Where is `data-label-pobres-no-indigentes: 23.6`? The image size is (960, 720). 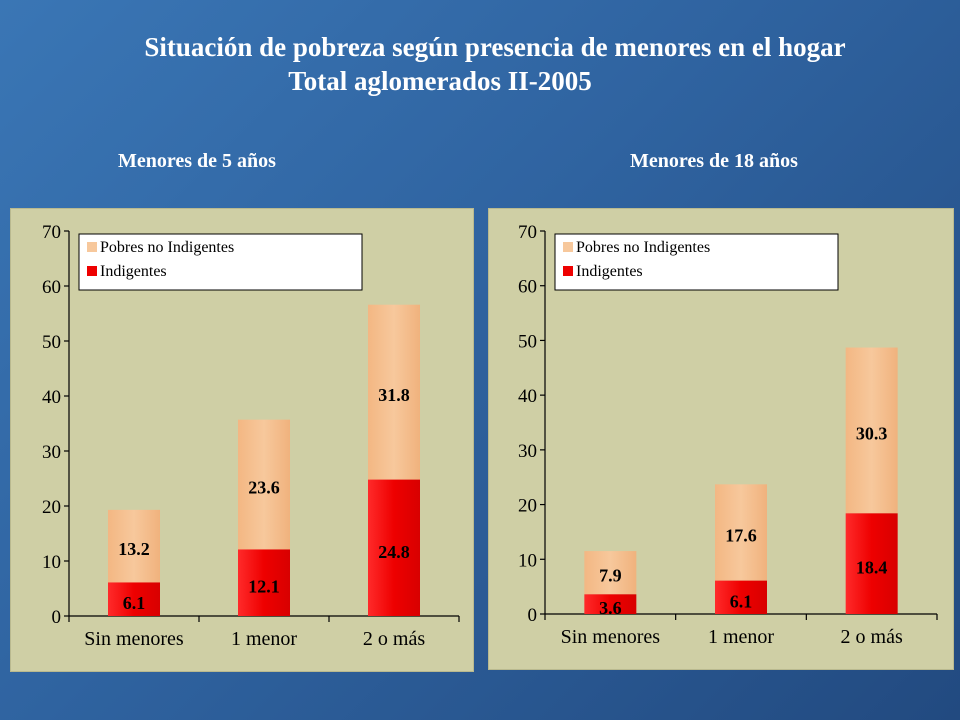 data-label-pobres-no-indigentes: 23.6 is located at coordinates (264, 488).